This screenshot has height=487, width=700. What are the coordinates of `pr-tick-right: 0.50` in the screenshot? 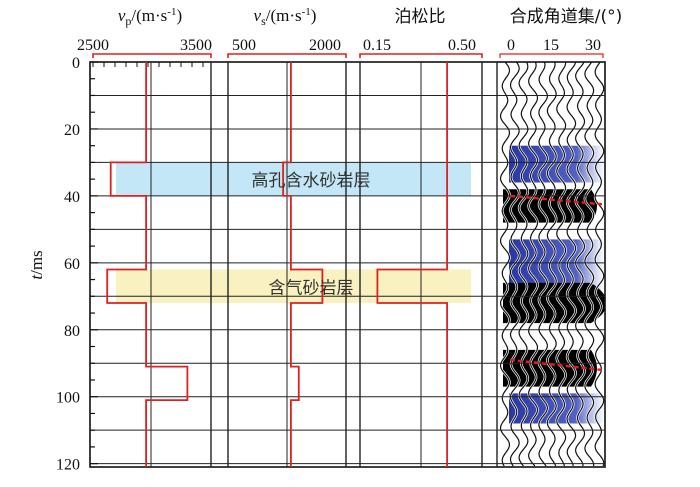 It's located at (462, 45).